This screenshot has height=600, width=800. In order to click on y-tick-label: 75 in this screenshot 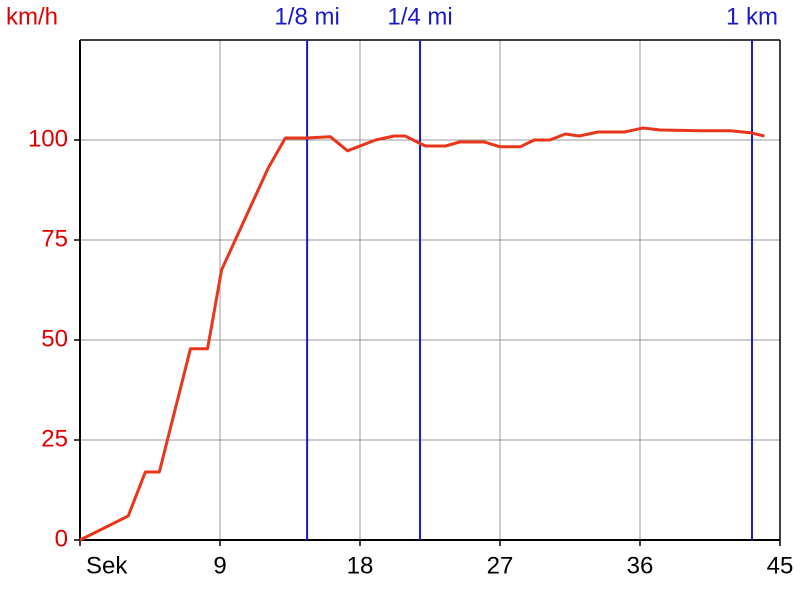, I will do `click(54, 238)`.